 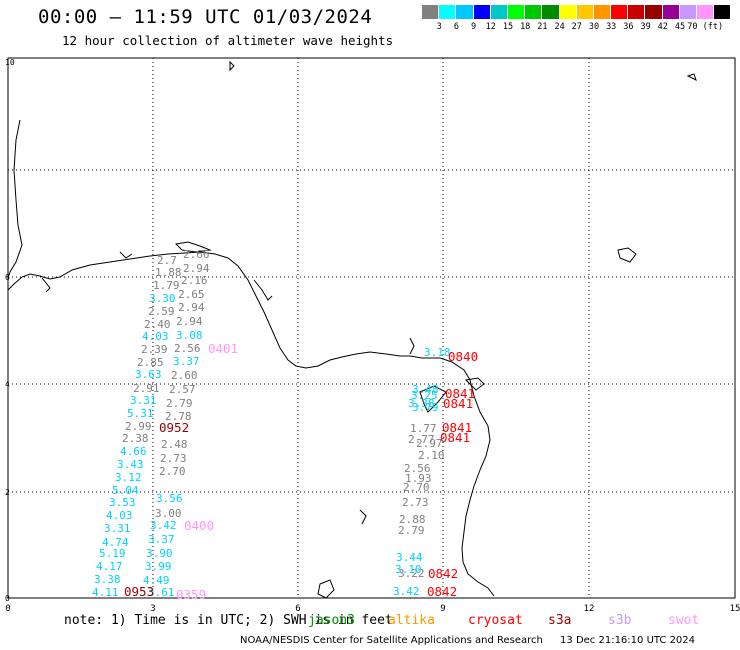 What do you see at coordinates (112, 553) in the screenshot?
I see `wave-height-label: 5.19` at bounding box center [112, 553].